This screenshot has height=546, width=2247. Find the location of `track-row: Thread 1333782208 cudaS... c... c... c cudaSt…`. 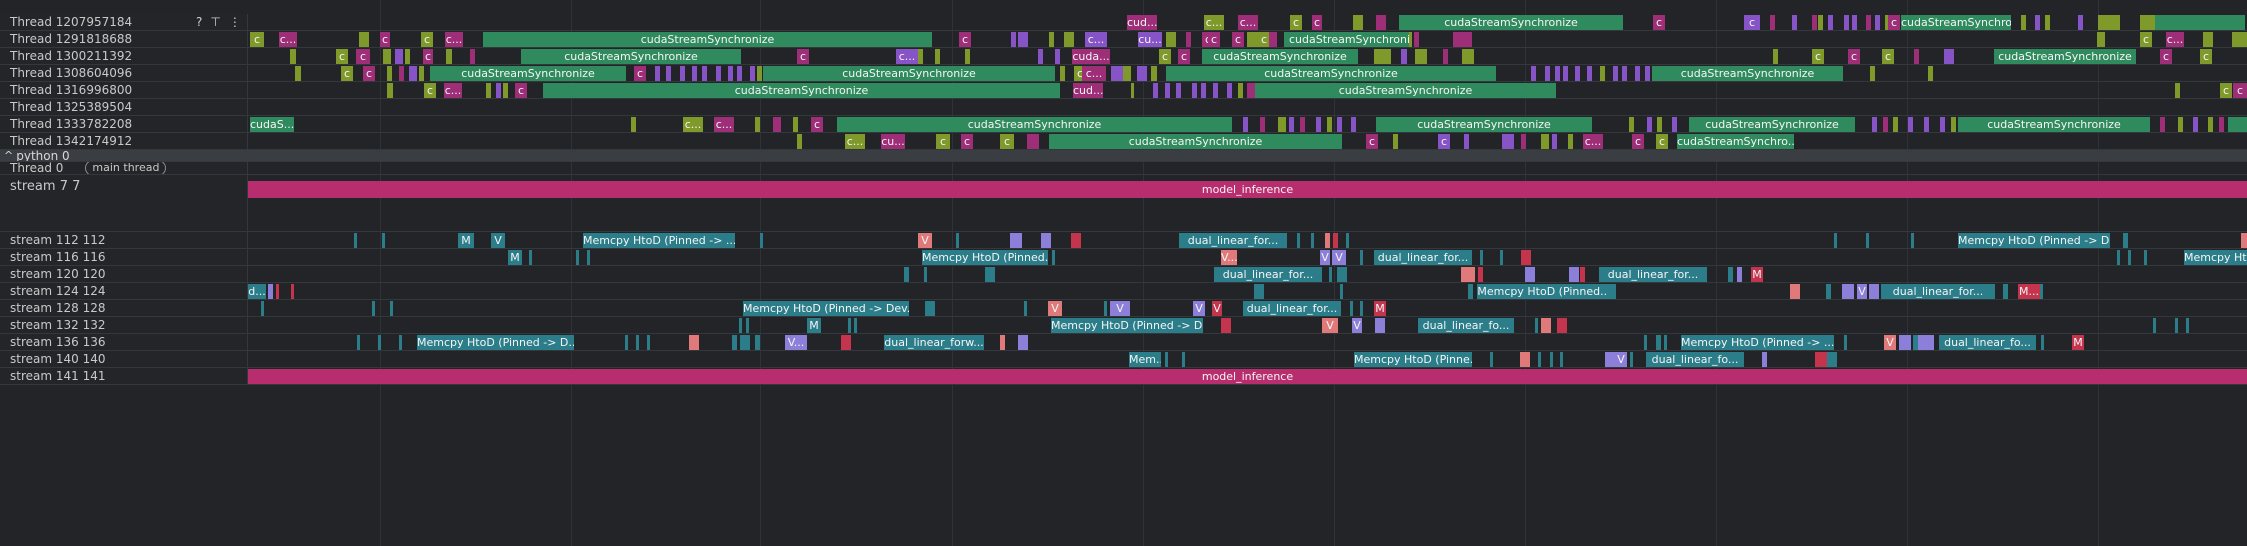

track-row: Thread 1333782208 cudaS... c... c... c cudaSt… is located at coordinates (1123, 124).